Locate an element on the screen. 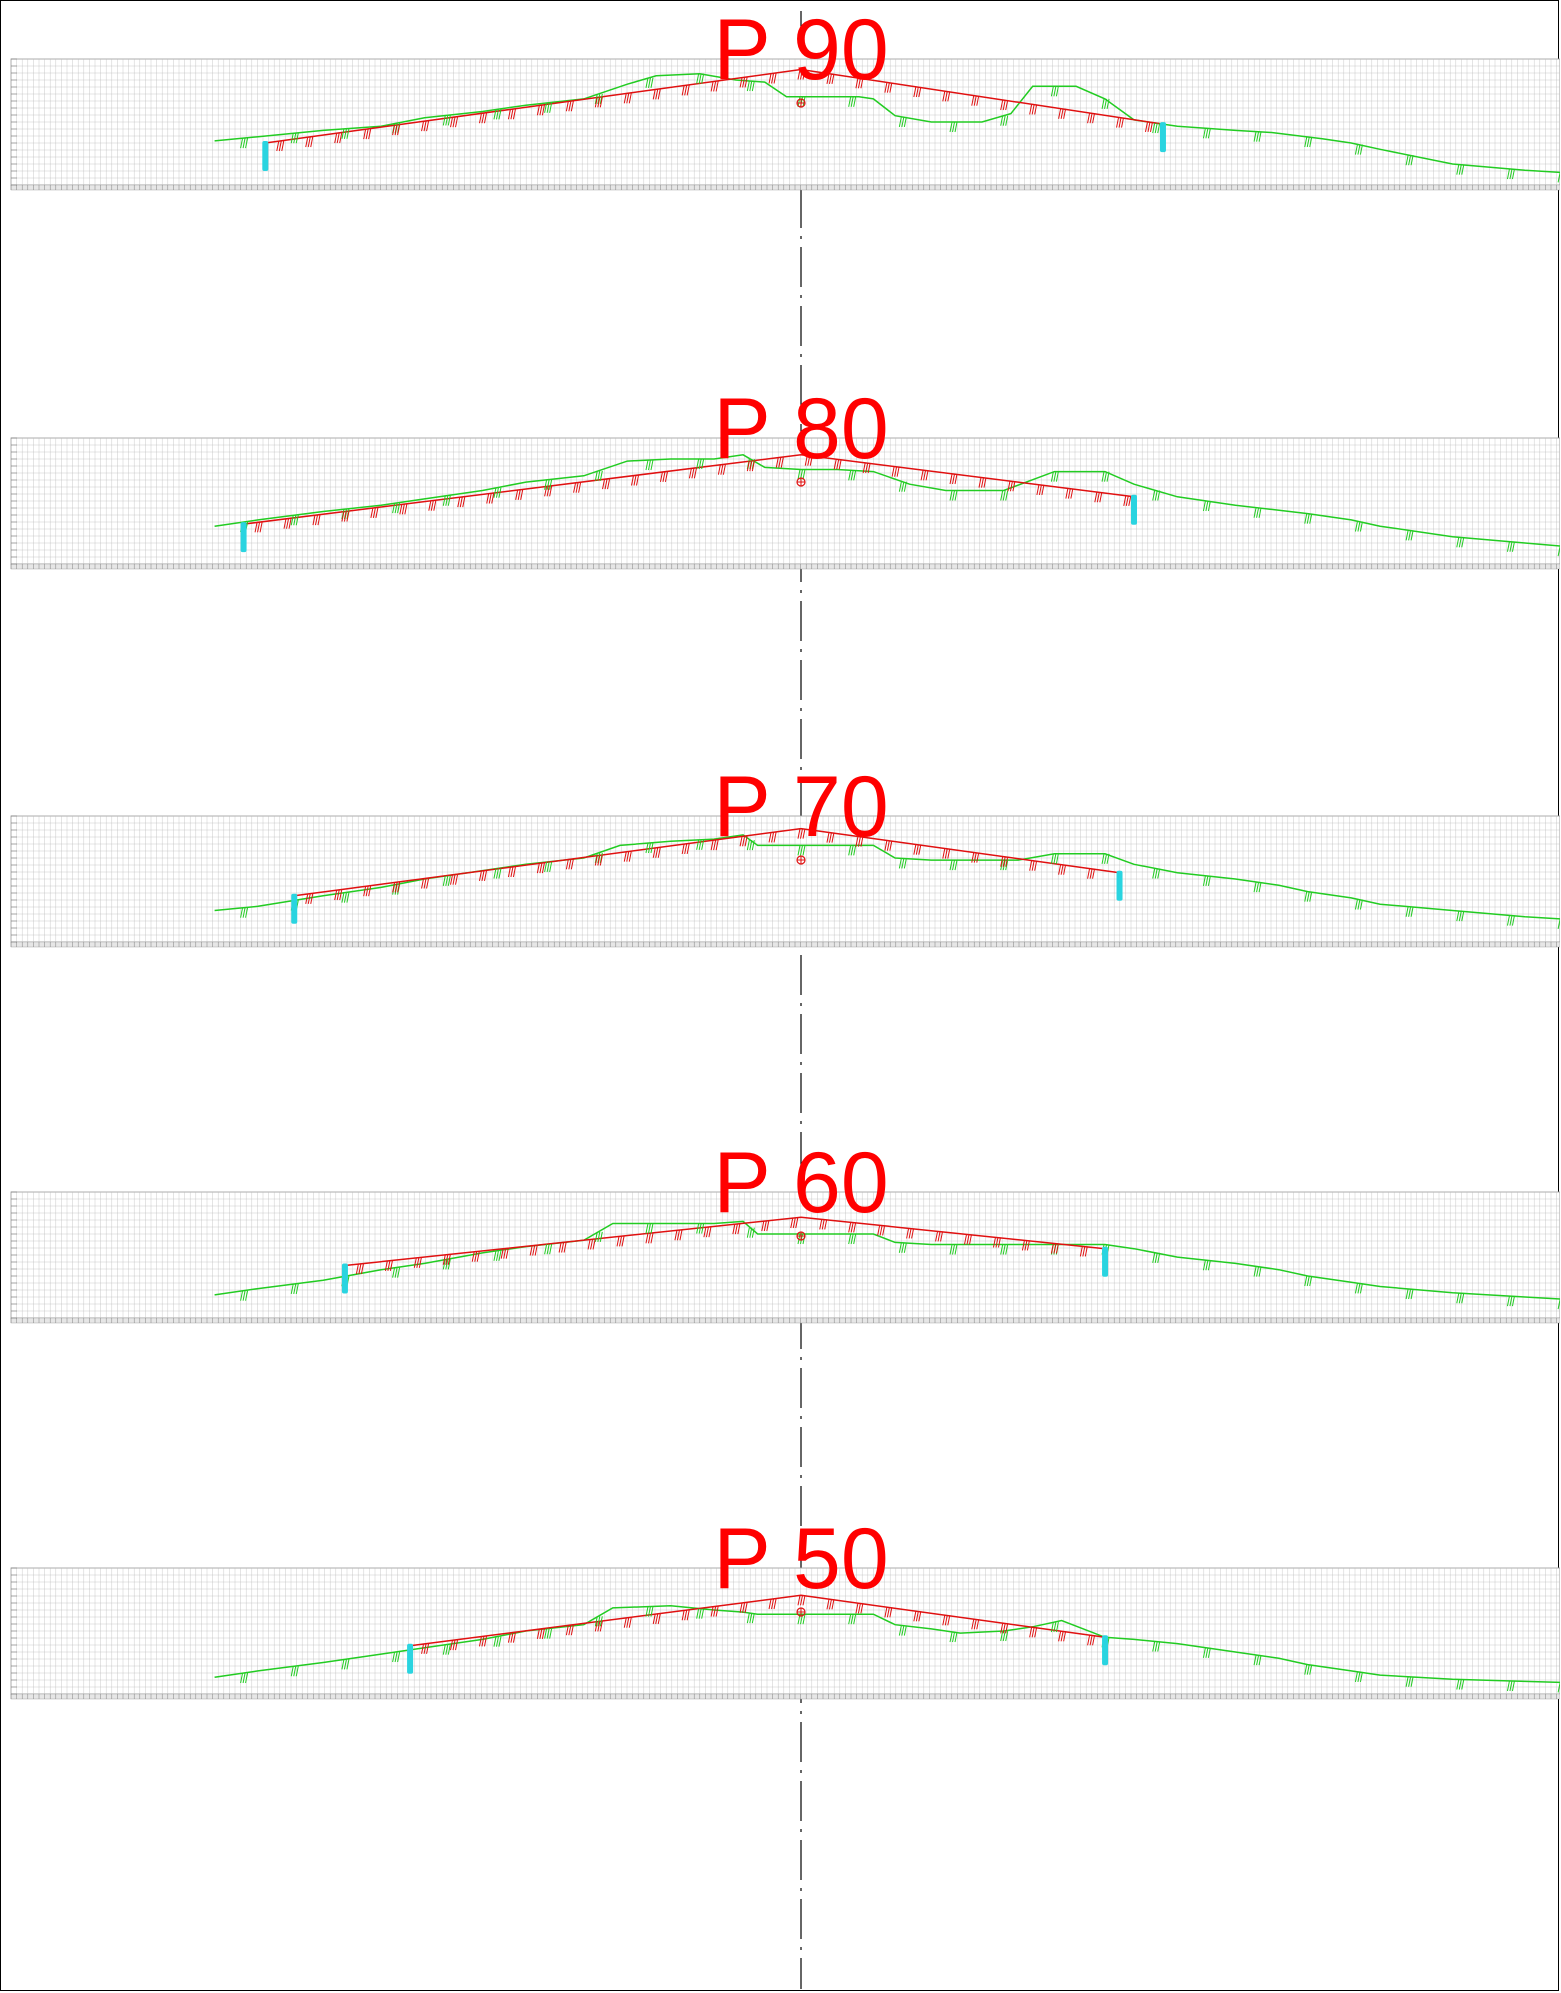  station-strip is located at coordinates (785, 1696).